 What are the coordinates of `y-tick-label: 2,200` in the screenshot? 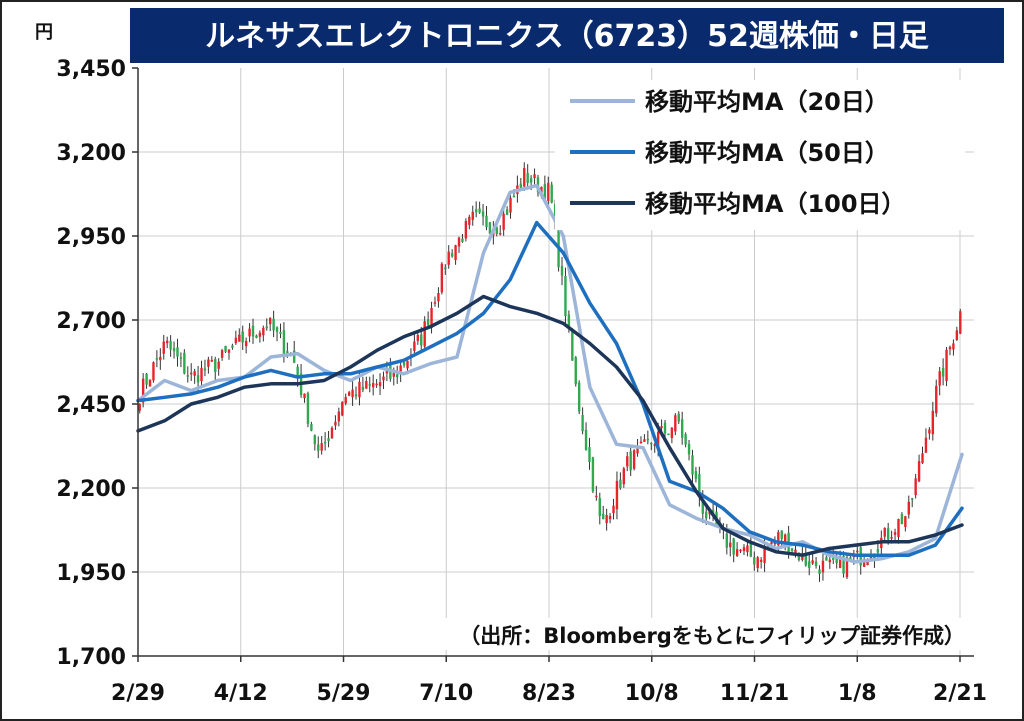 It's located at (91, 489).